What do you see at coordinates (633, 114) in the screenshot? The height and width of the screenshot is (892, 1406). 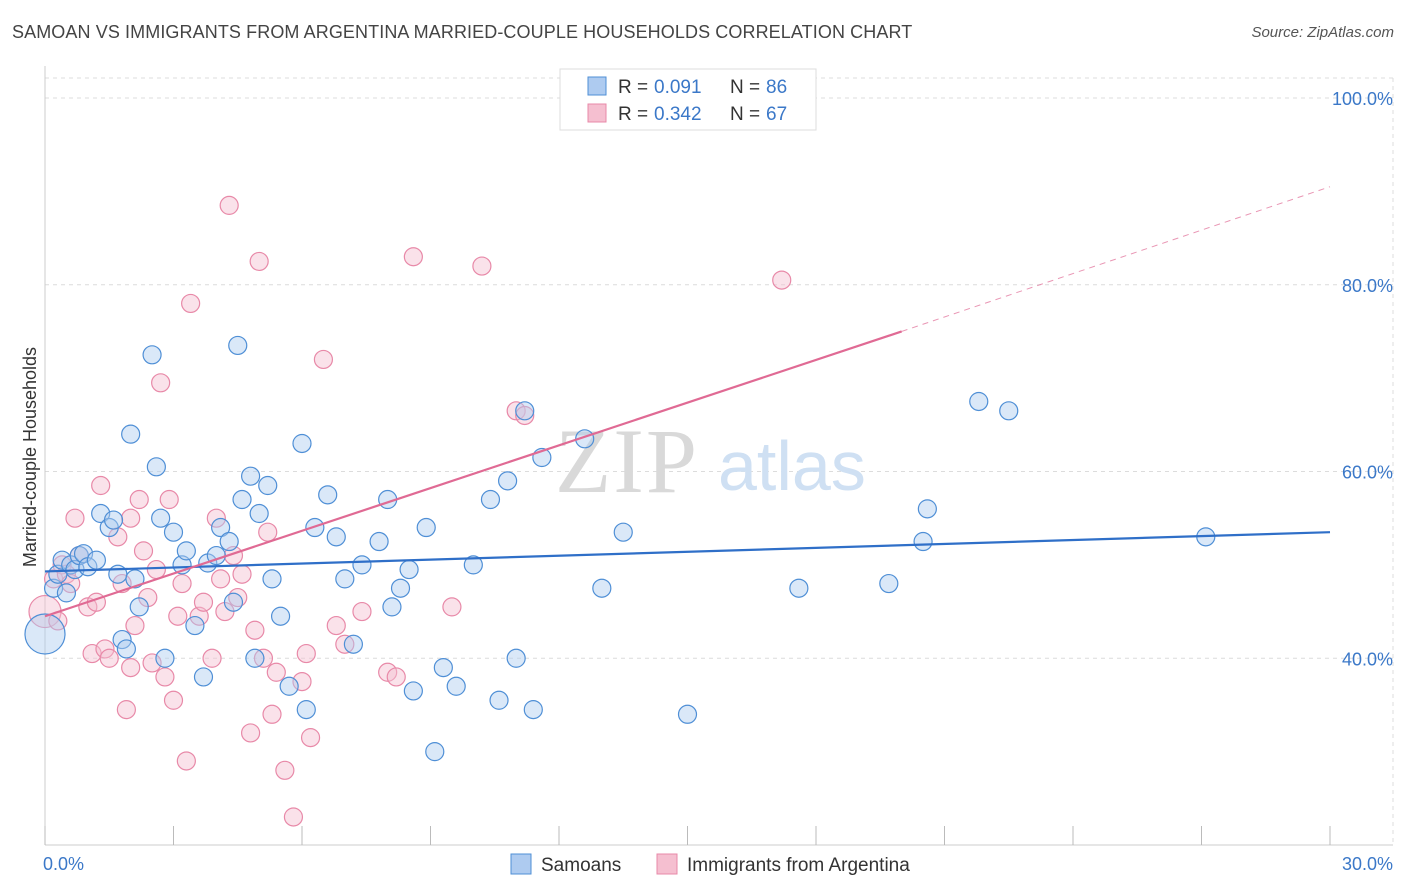 I see `legend-r-label-2: R =` at bounding box center [633, 114].